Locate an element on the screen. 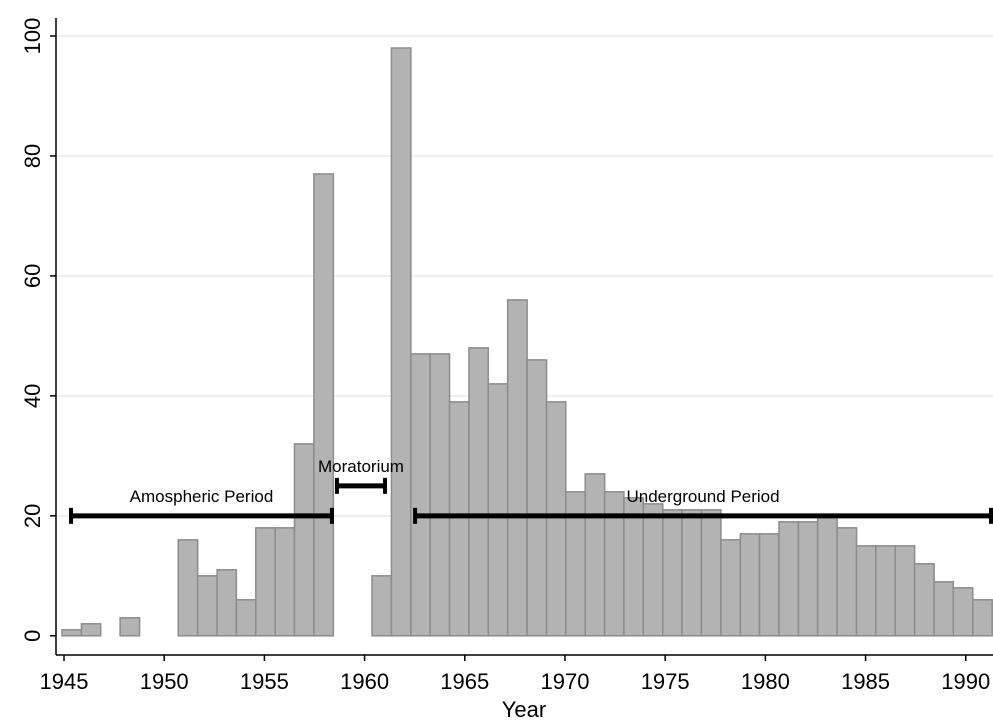 The image size is (993, 722). x-tick-label: 1955 is located at coordinates (264, 681).